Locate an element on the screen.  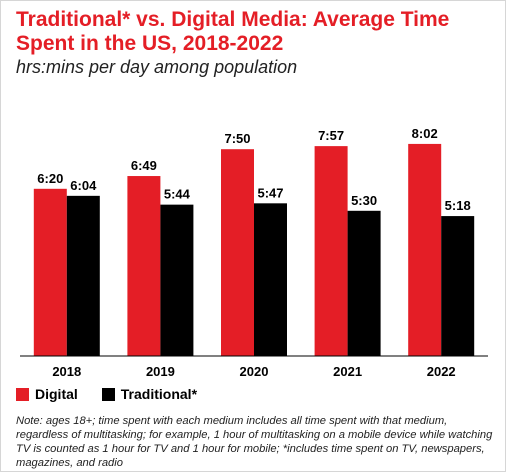
data-label-digital-2021: 7:57 is located at coordinates (331, 135).